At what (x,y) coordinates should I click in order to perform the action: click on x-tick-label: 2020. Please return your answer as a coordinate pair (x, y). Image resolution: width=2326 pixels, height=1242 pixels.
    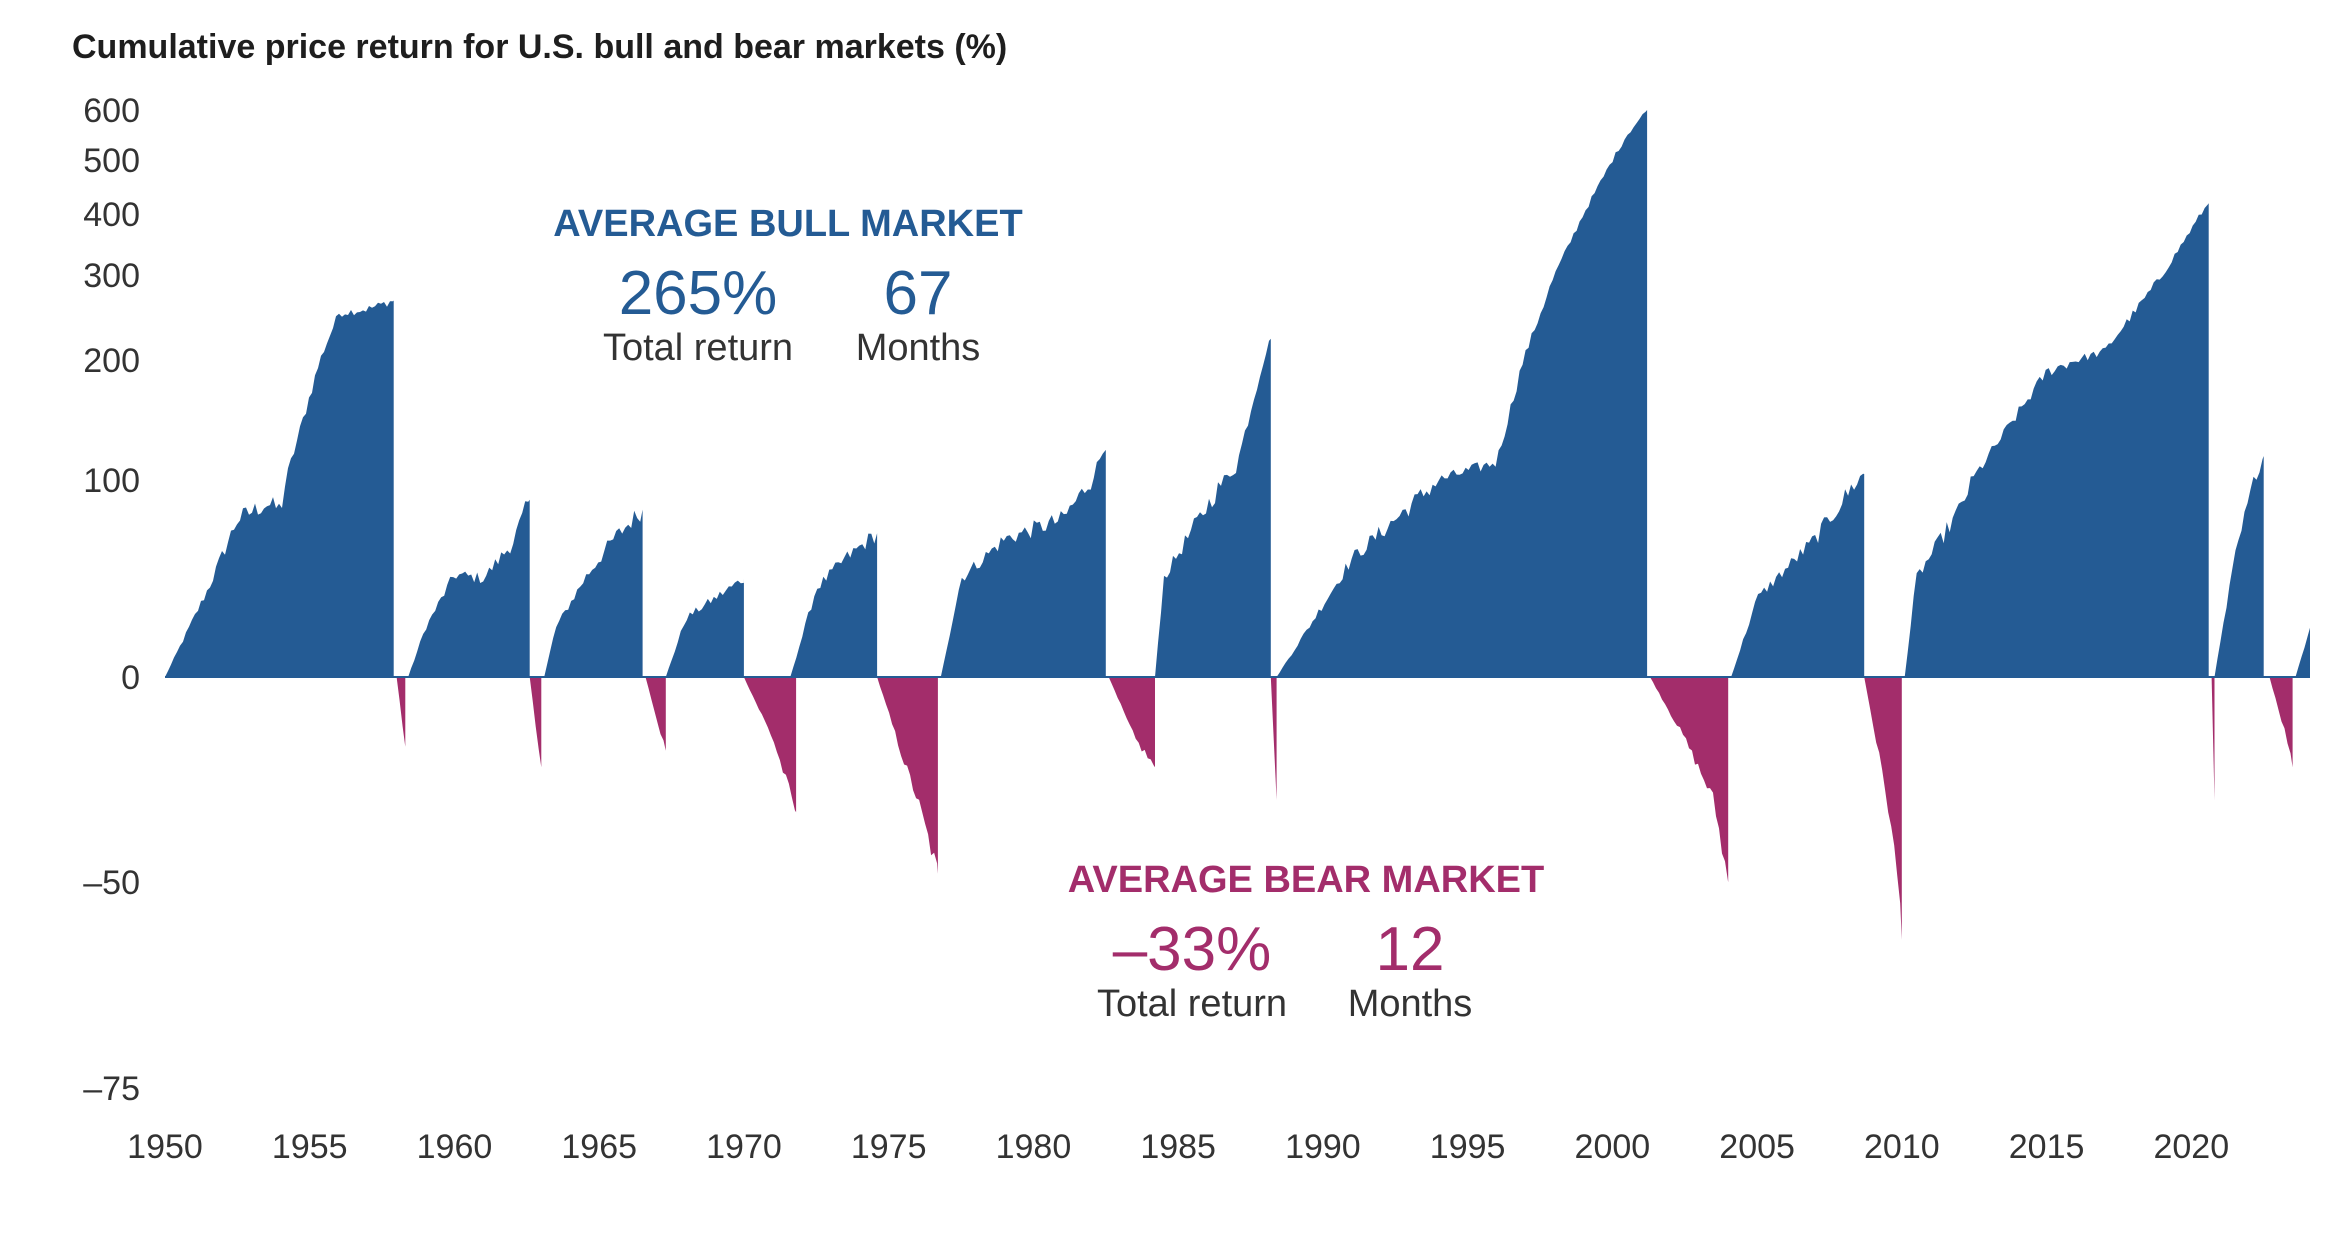
    Looking at the image, I should click on (2191, 1147).